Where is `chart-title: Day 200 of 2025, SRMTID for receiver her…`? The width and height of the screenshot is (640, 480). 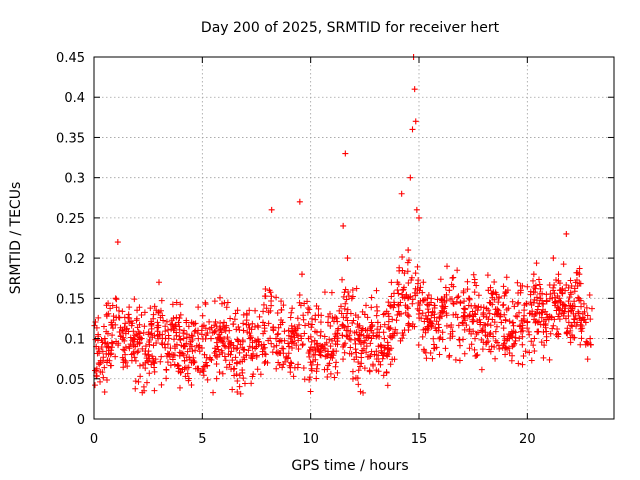 chart-title: Day 200 of 2025, SRMTID for receiver her… is located at coordinates (350, 28).